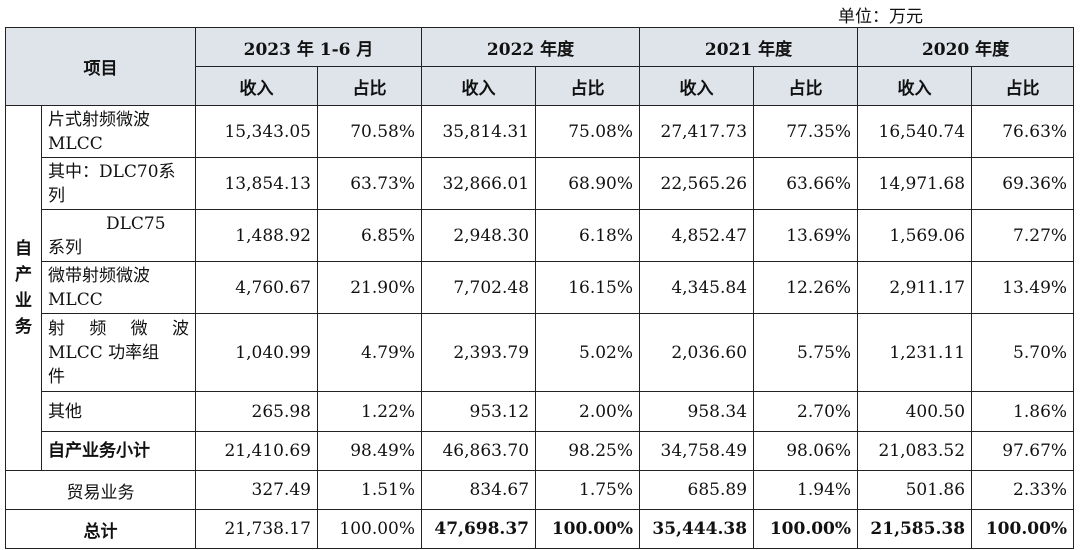  What do you see at coordinates (479, 131) in the screenshot?
I see `cell-value: 35,814.31` at bounding box center [479, 131].